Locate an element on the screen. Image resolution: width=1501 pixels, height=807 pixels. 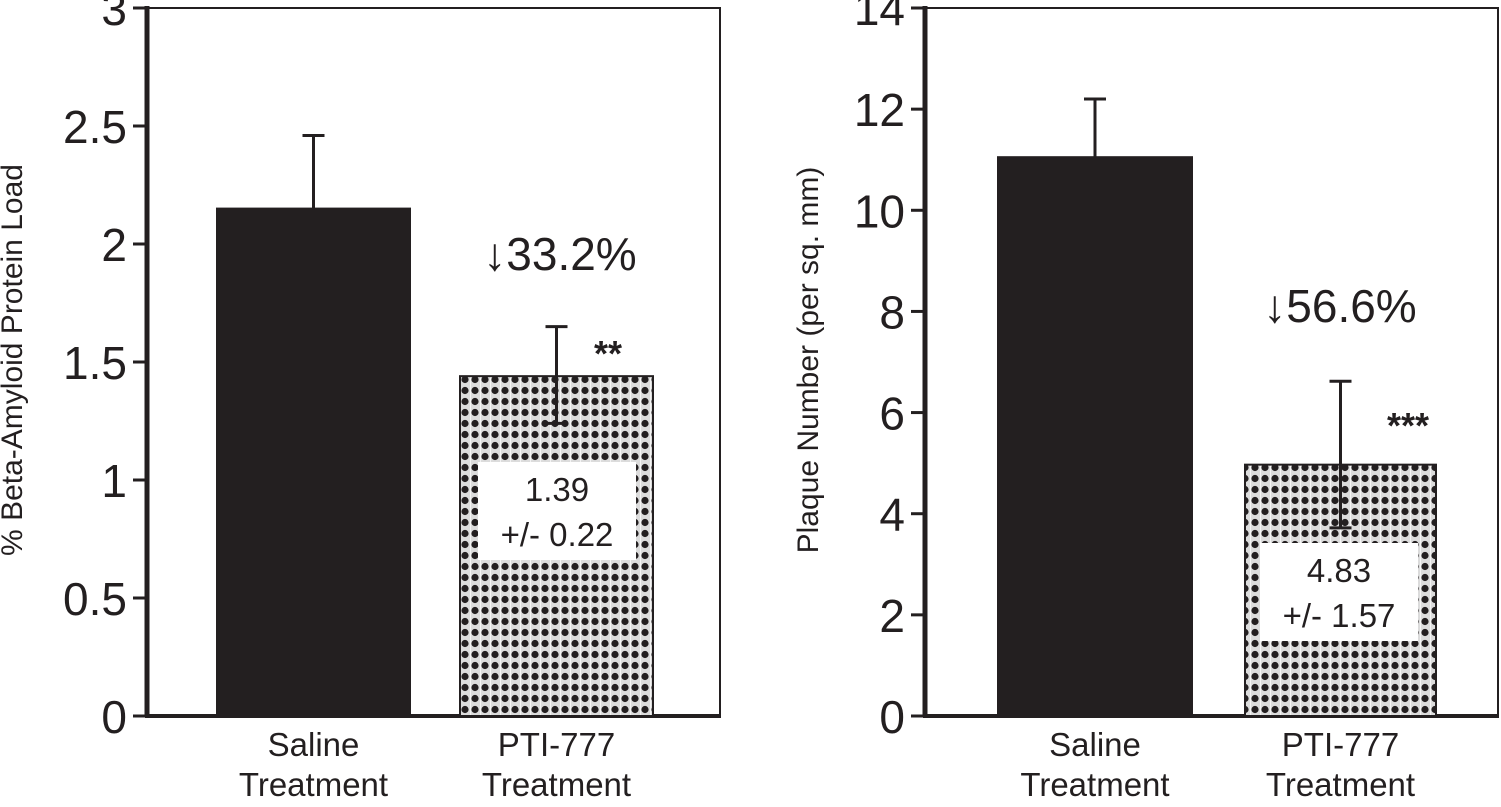
y-tick-label: 1 is located at coordinates (114, 481).